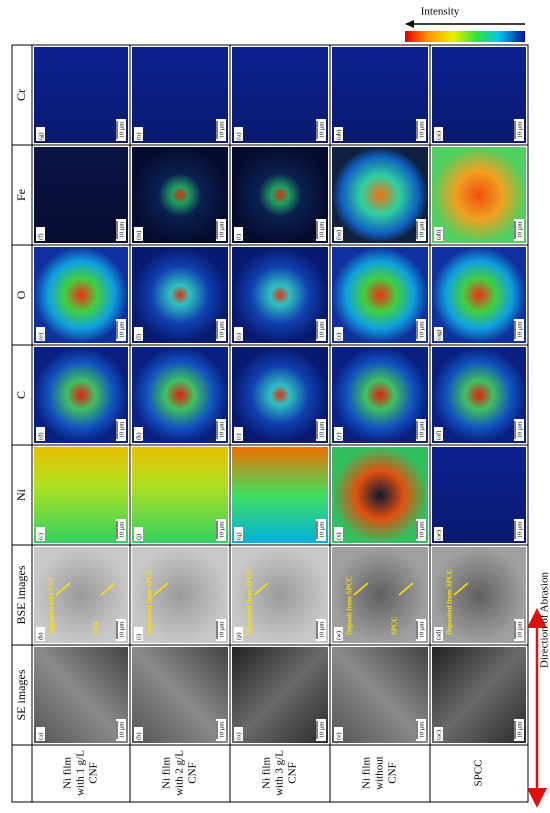 This screenshot has width=550, height=813. What do you see at coordinates (438, 535) in the screenshot?
I see `panel-label: (ae)` at bounding box center [438, 535].